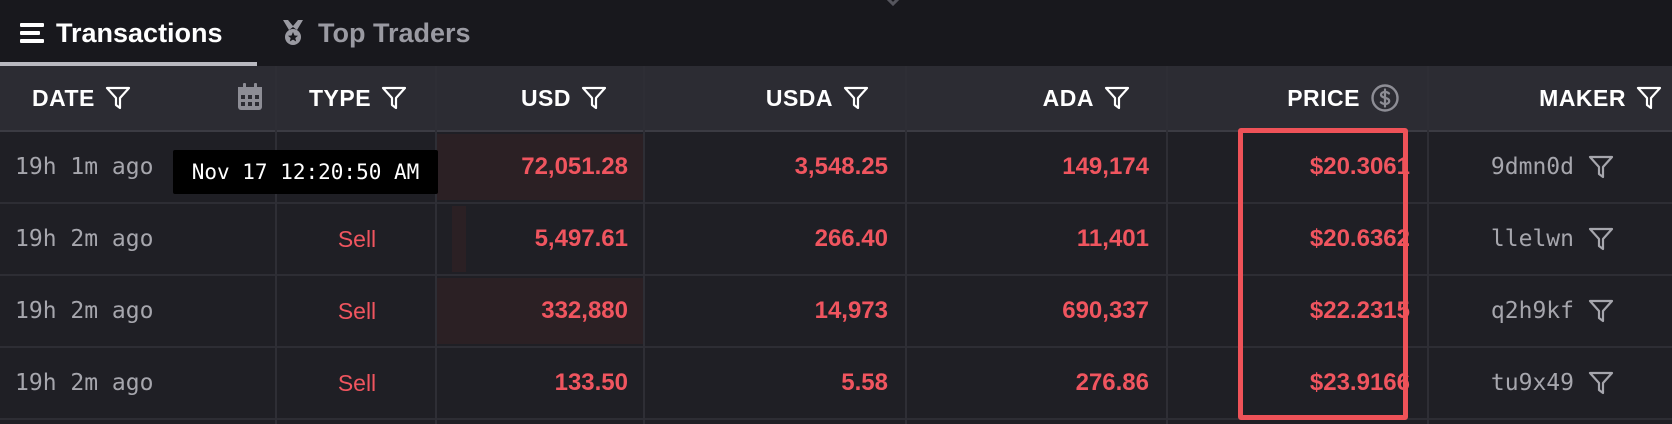  Describe the element at coordinates (340, 97) in the screenshot. I see `column-header-type-label: TYPE` at that location.